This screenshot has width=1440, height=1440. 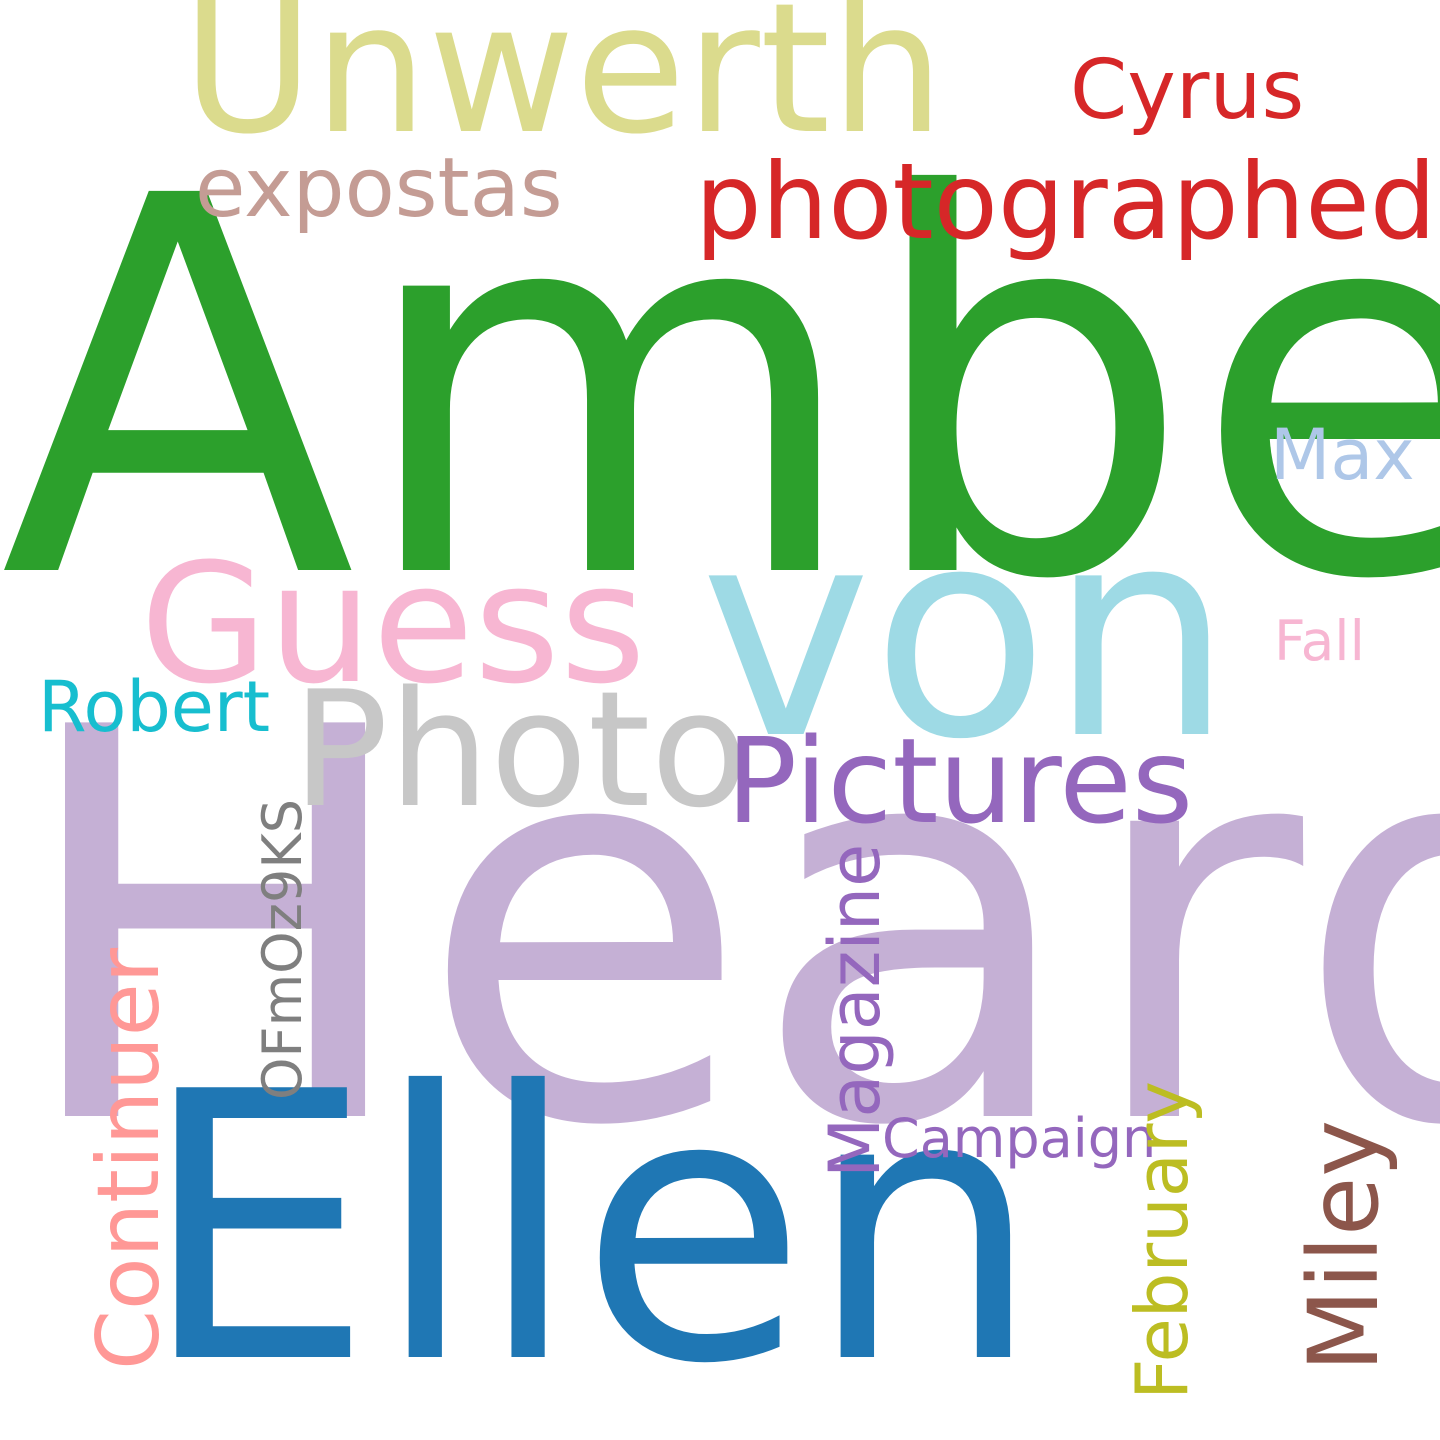 What do you see at coordinates (1019, 1138) in the screenshot?
I see `word-campaign: Campaign` at bounding box center [1019, 1138].